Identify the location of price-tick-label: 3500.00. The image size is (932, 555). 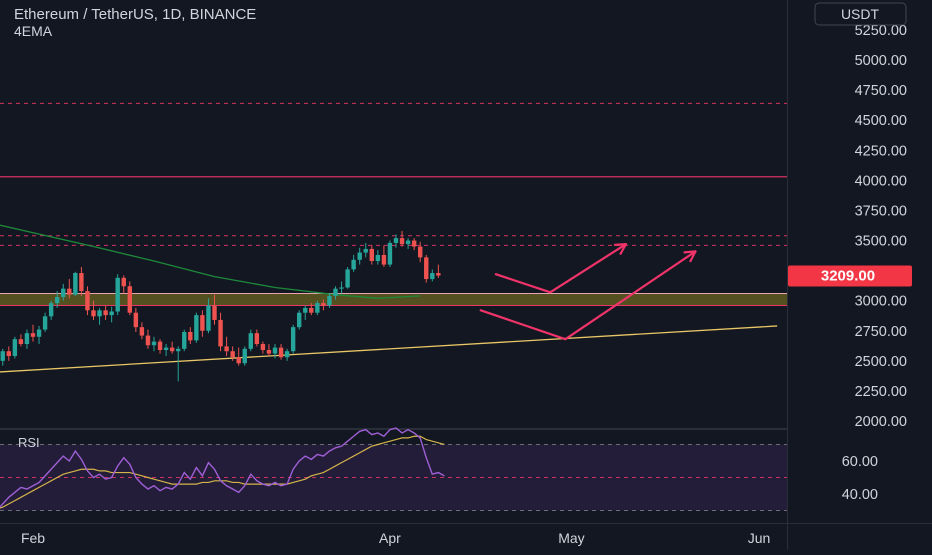
(881, 242).